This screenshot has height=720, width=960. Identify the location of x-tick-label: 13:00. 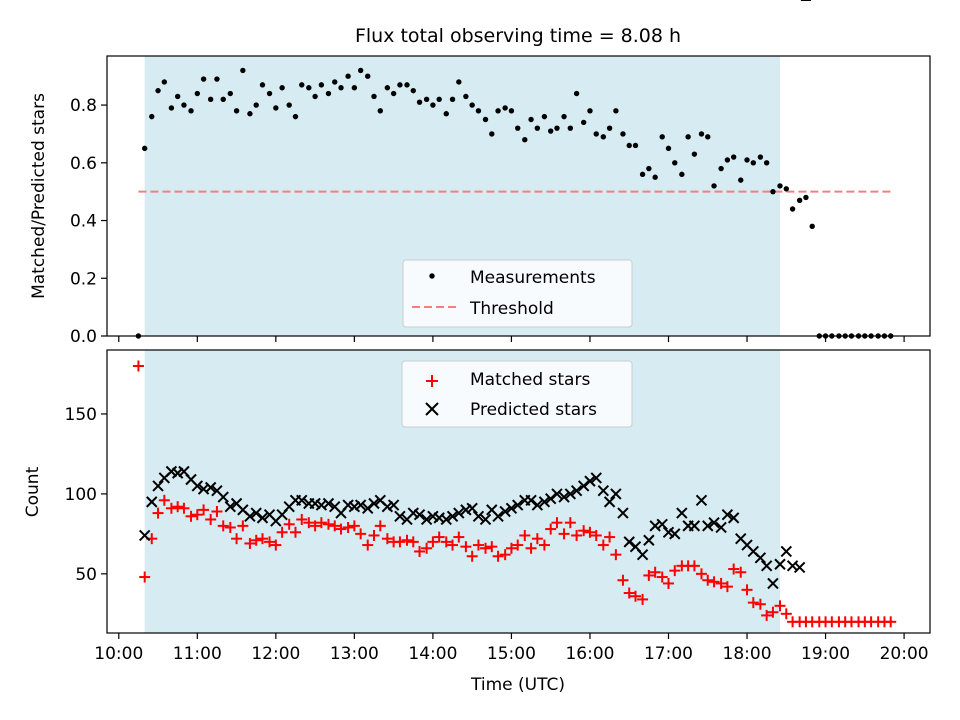
(354, 654).